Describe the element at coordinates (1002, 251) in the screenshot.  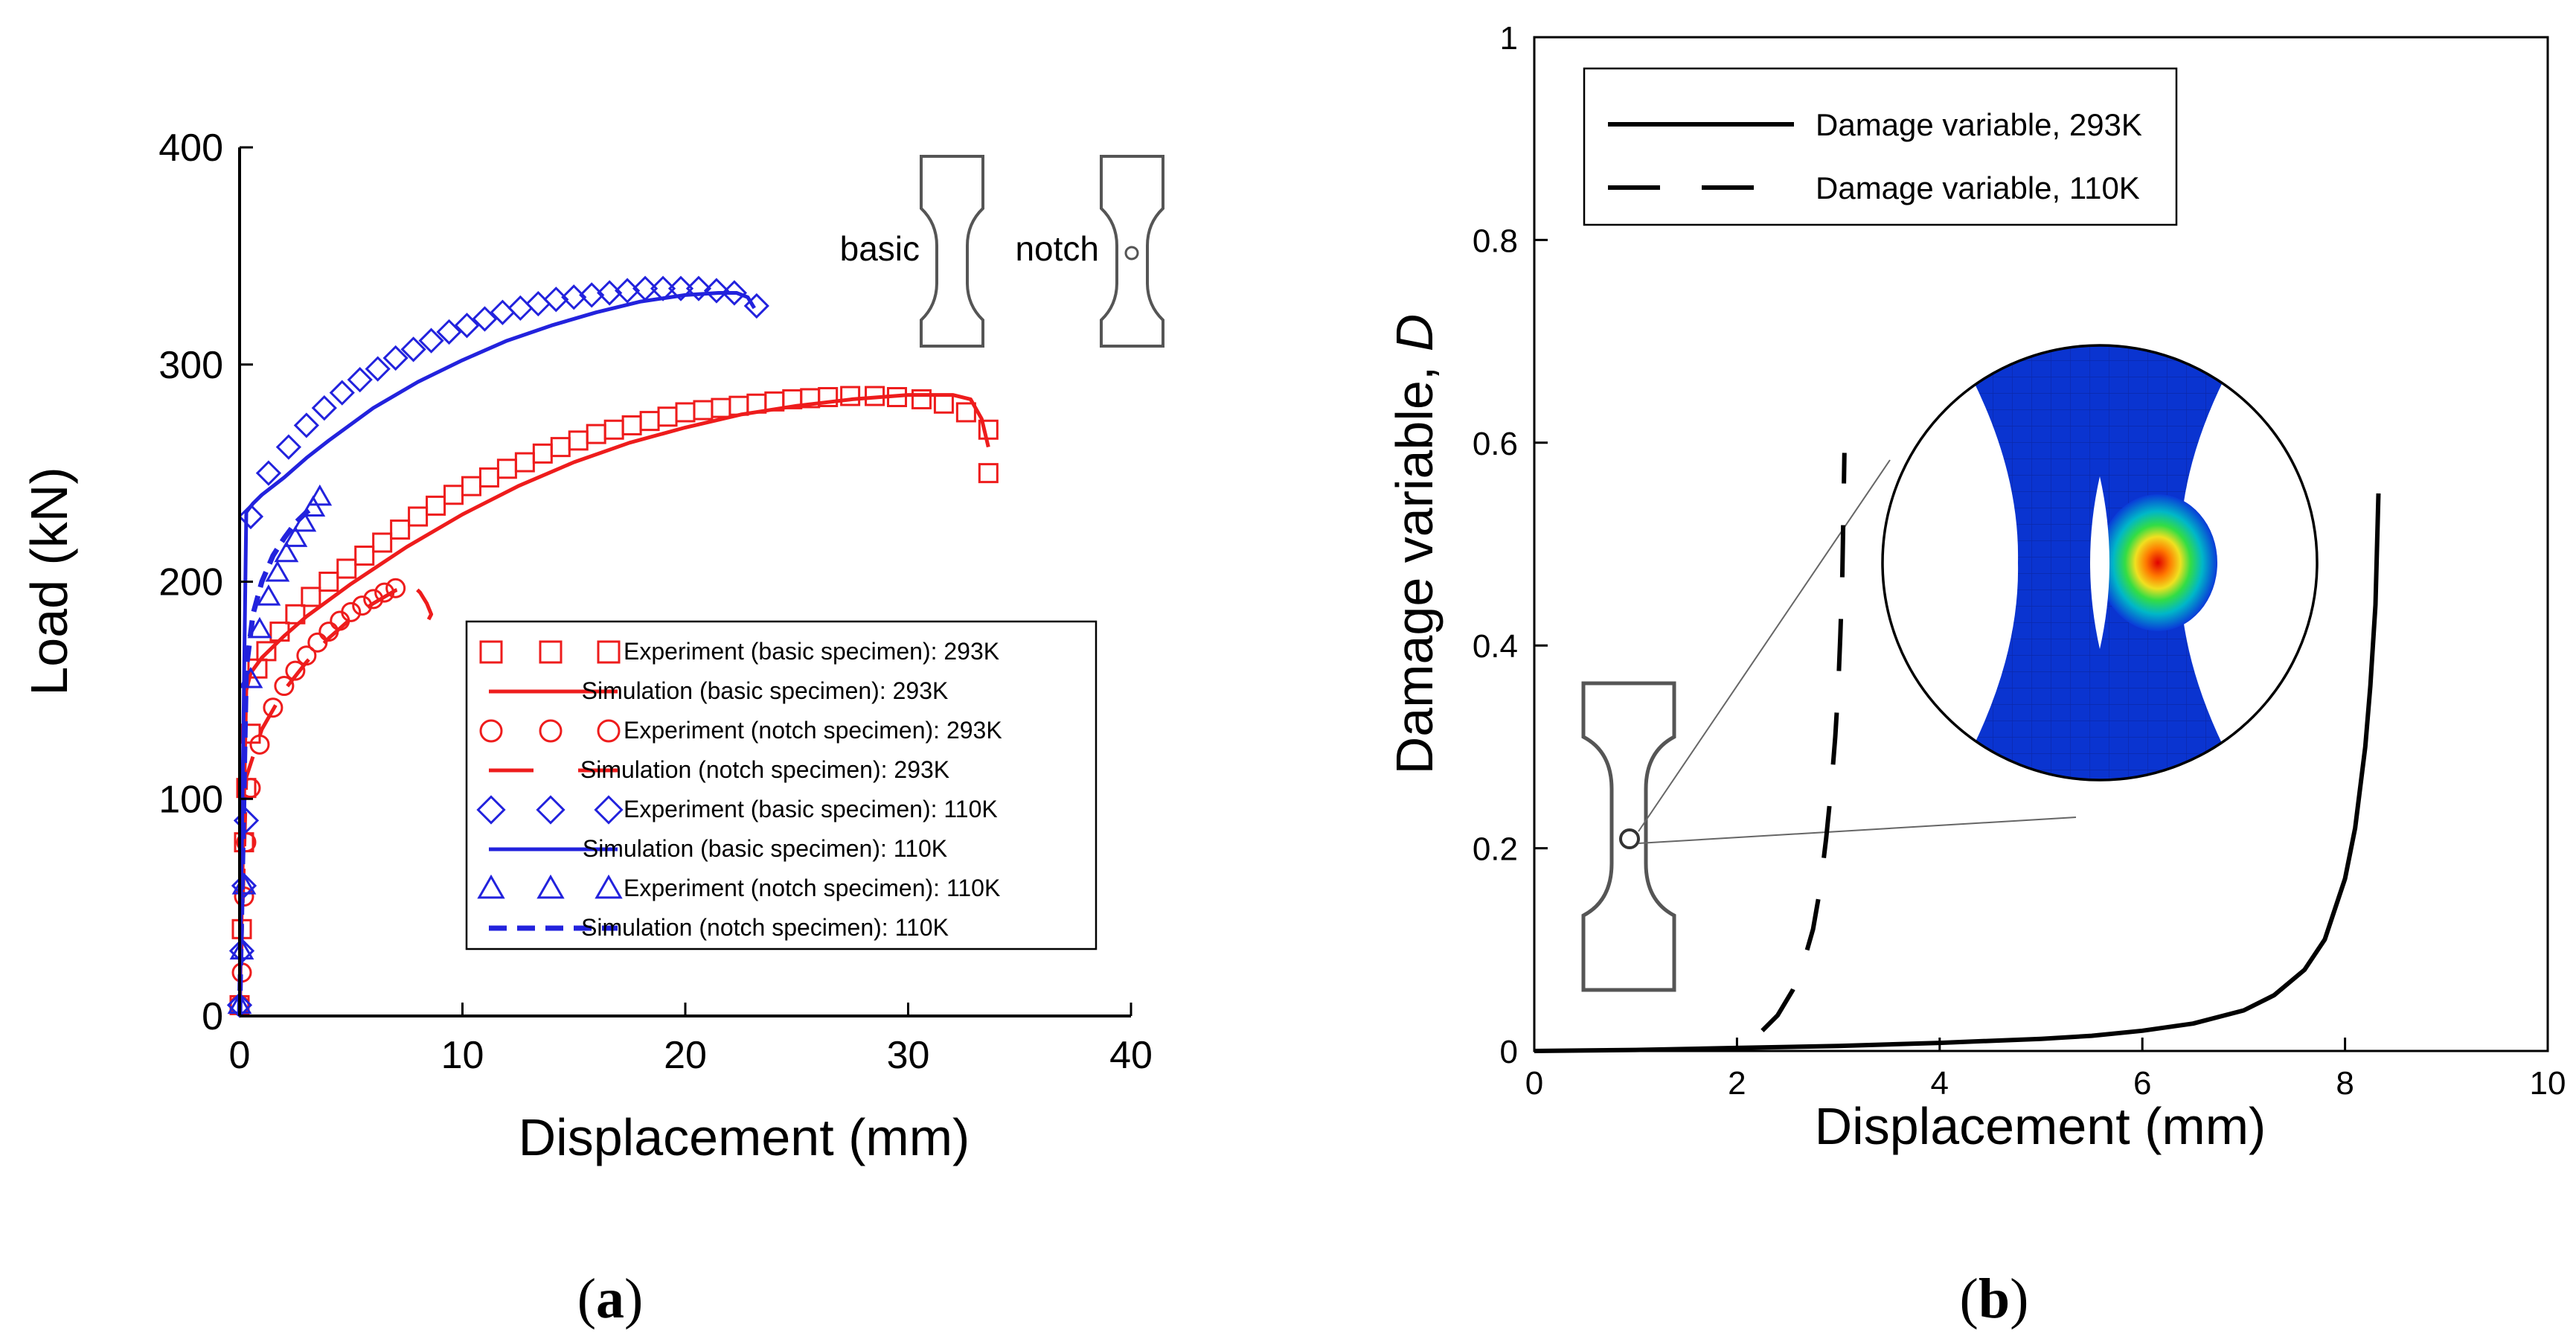
I see `panel-a-specimen-inset: basic notch` at that location.